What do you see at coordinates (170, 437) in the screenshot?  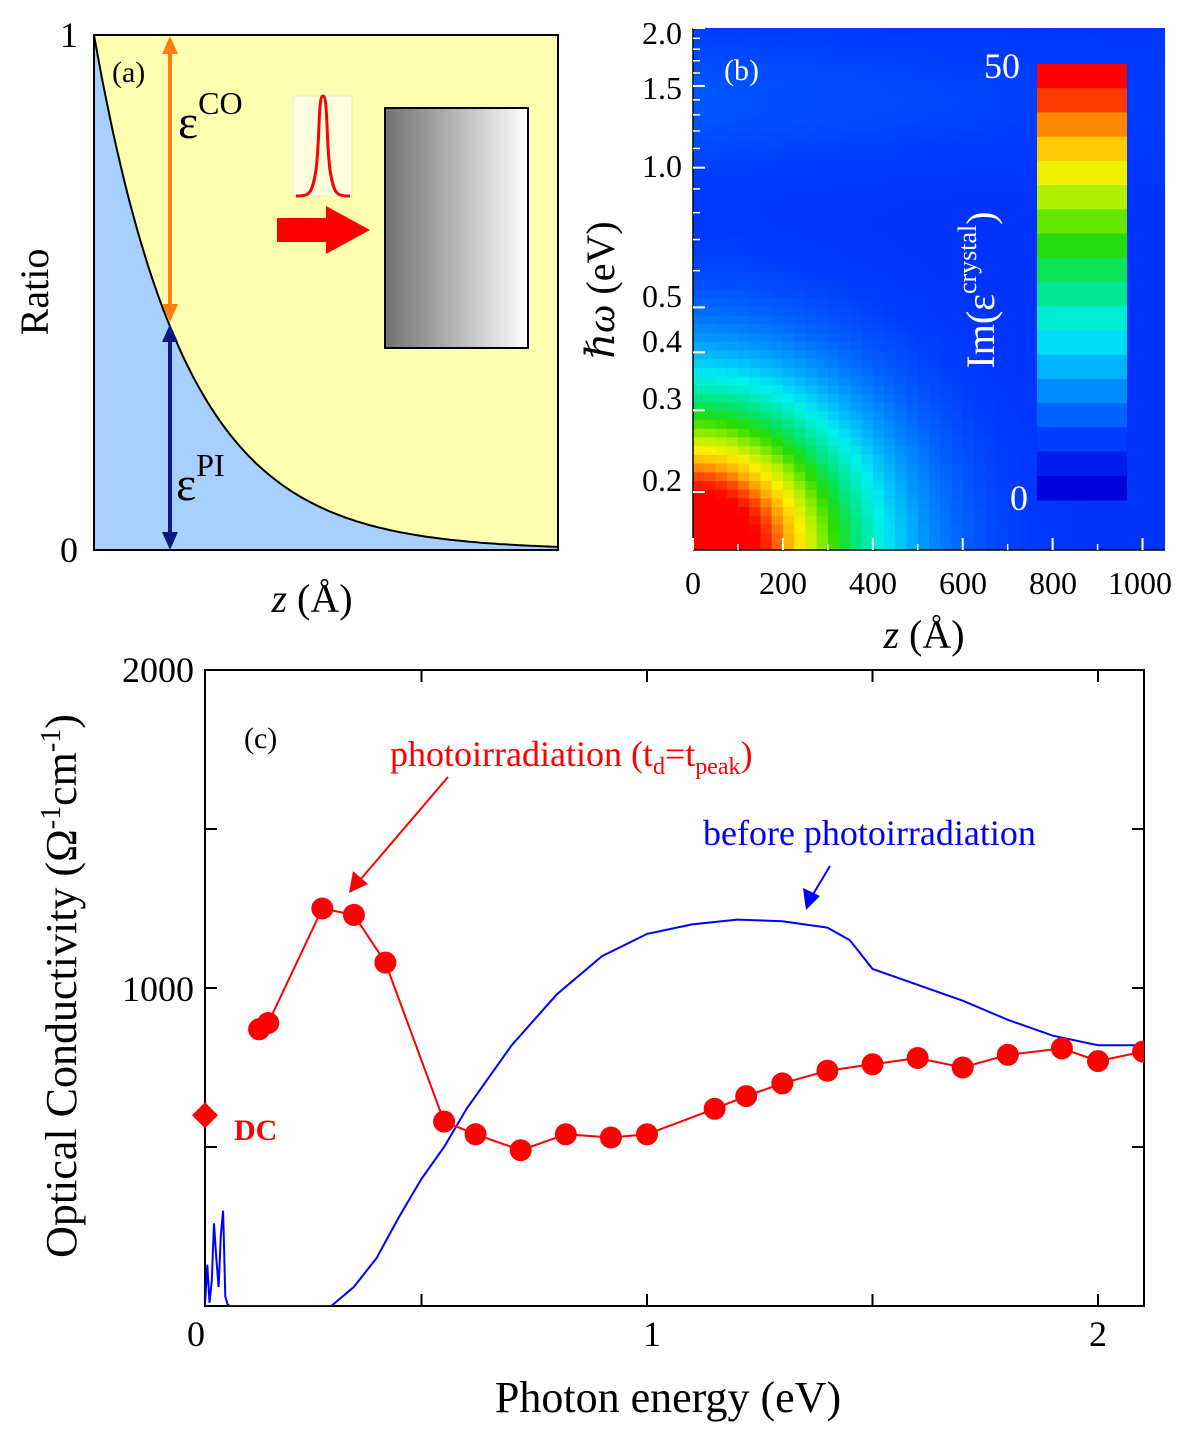 I see `panel-a-eps-pi-arrow` at bounding box center [170, 437].